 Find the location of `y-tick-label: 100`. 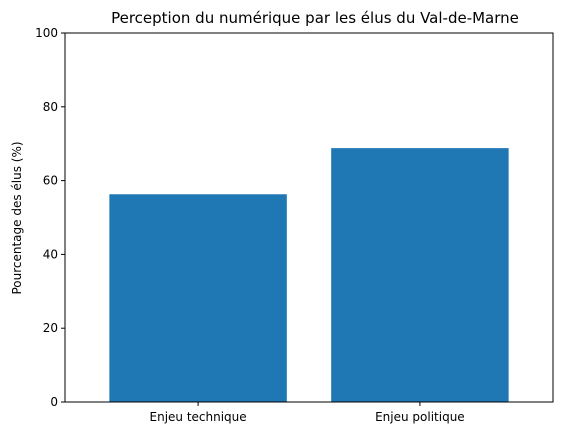

y-tick-label: 100 is located at coordinates (46, 33).